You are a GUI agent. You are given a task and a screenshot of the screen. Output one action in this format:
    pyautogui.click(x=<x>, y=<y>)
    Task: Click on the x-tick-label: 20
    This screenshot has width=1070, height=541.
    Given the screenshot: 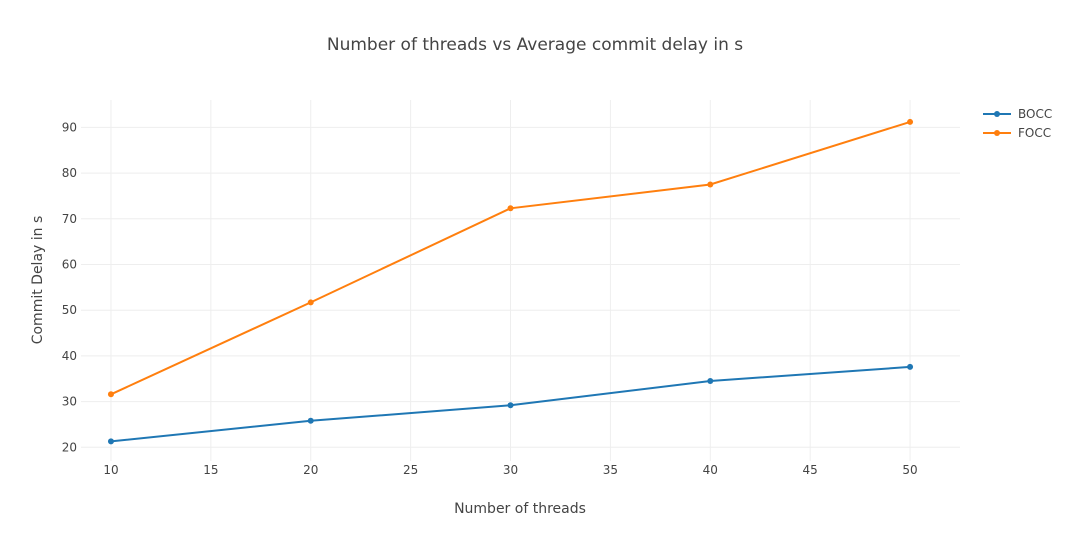 What is the action you would take?
    pyautogui.click(x=310, y=470)
    